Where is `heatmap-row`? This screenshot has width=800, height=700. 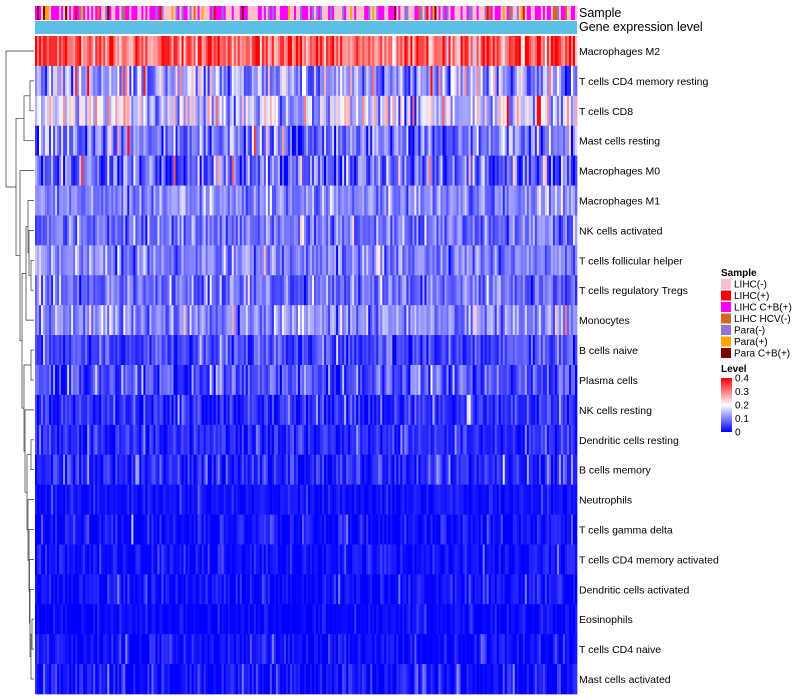
heatmap-row is located at coordinates (306, 320).